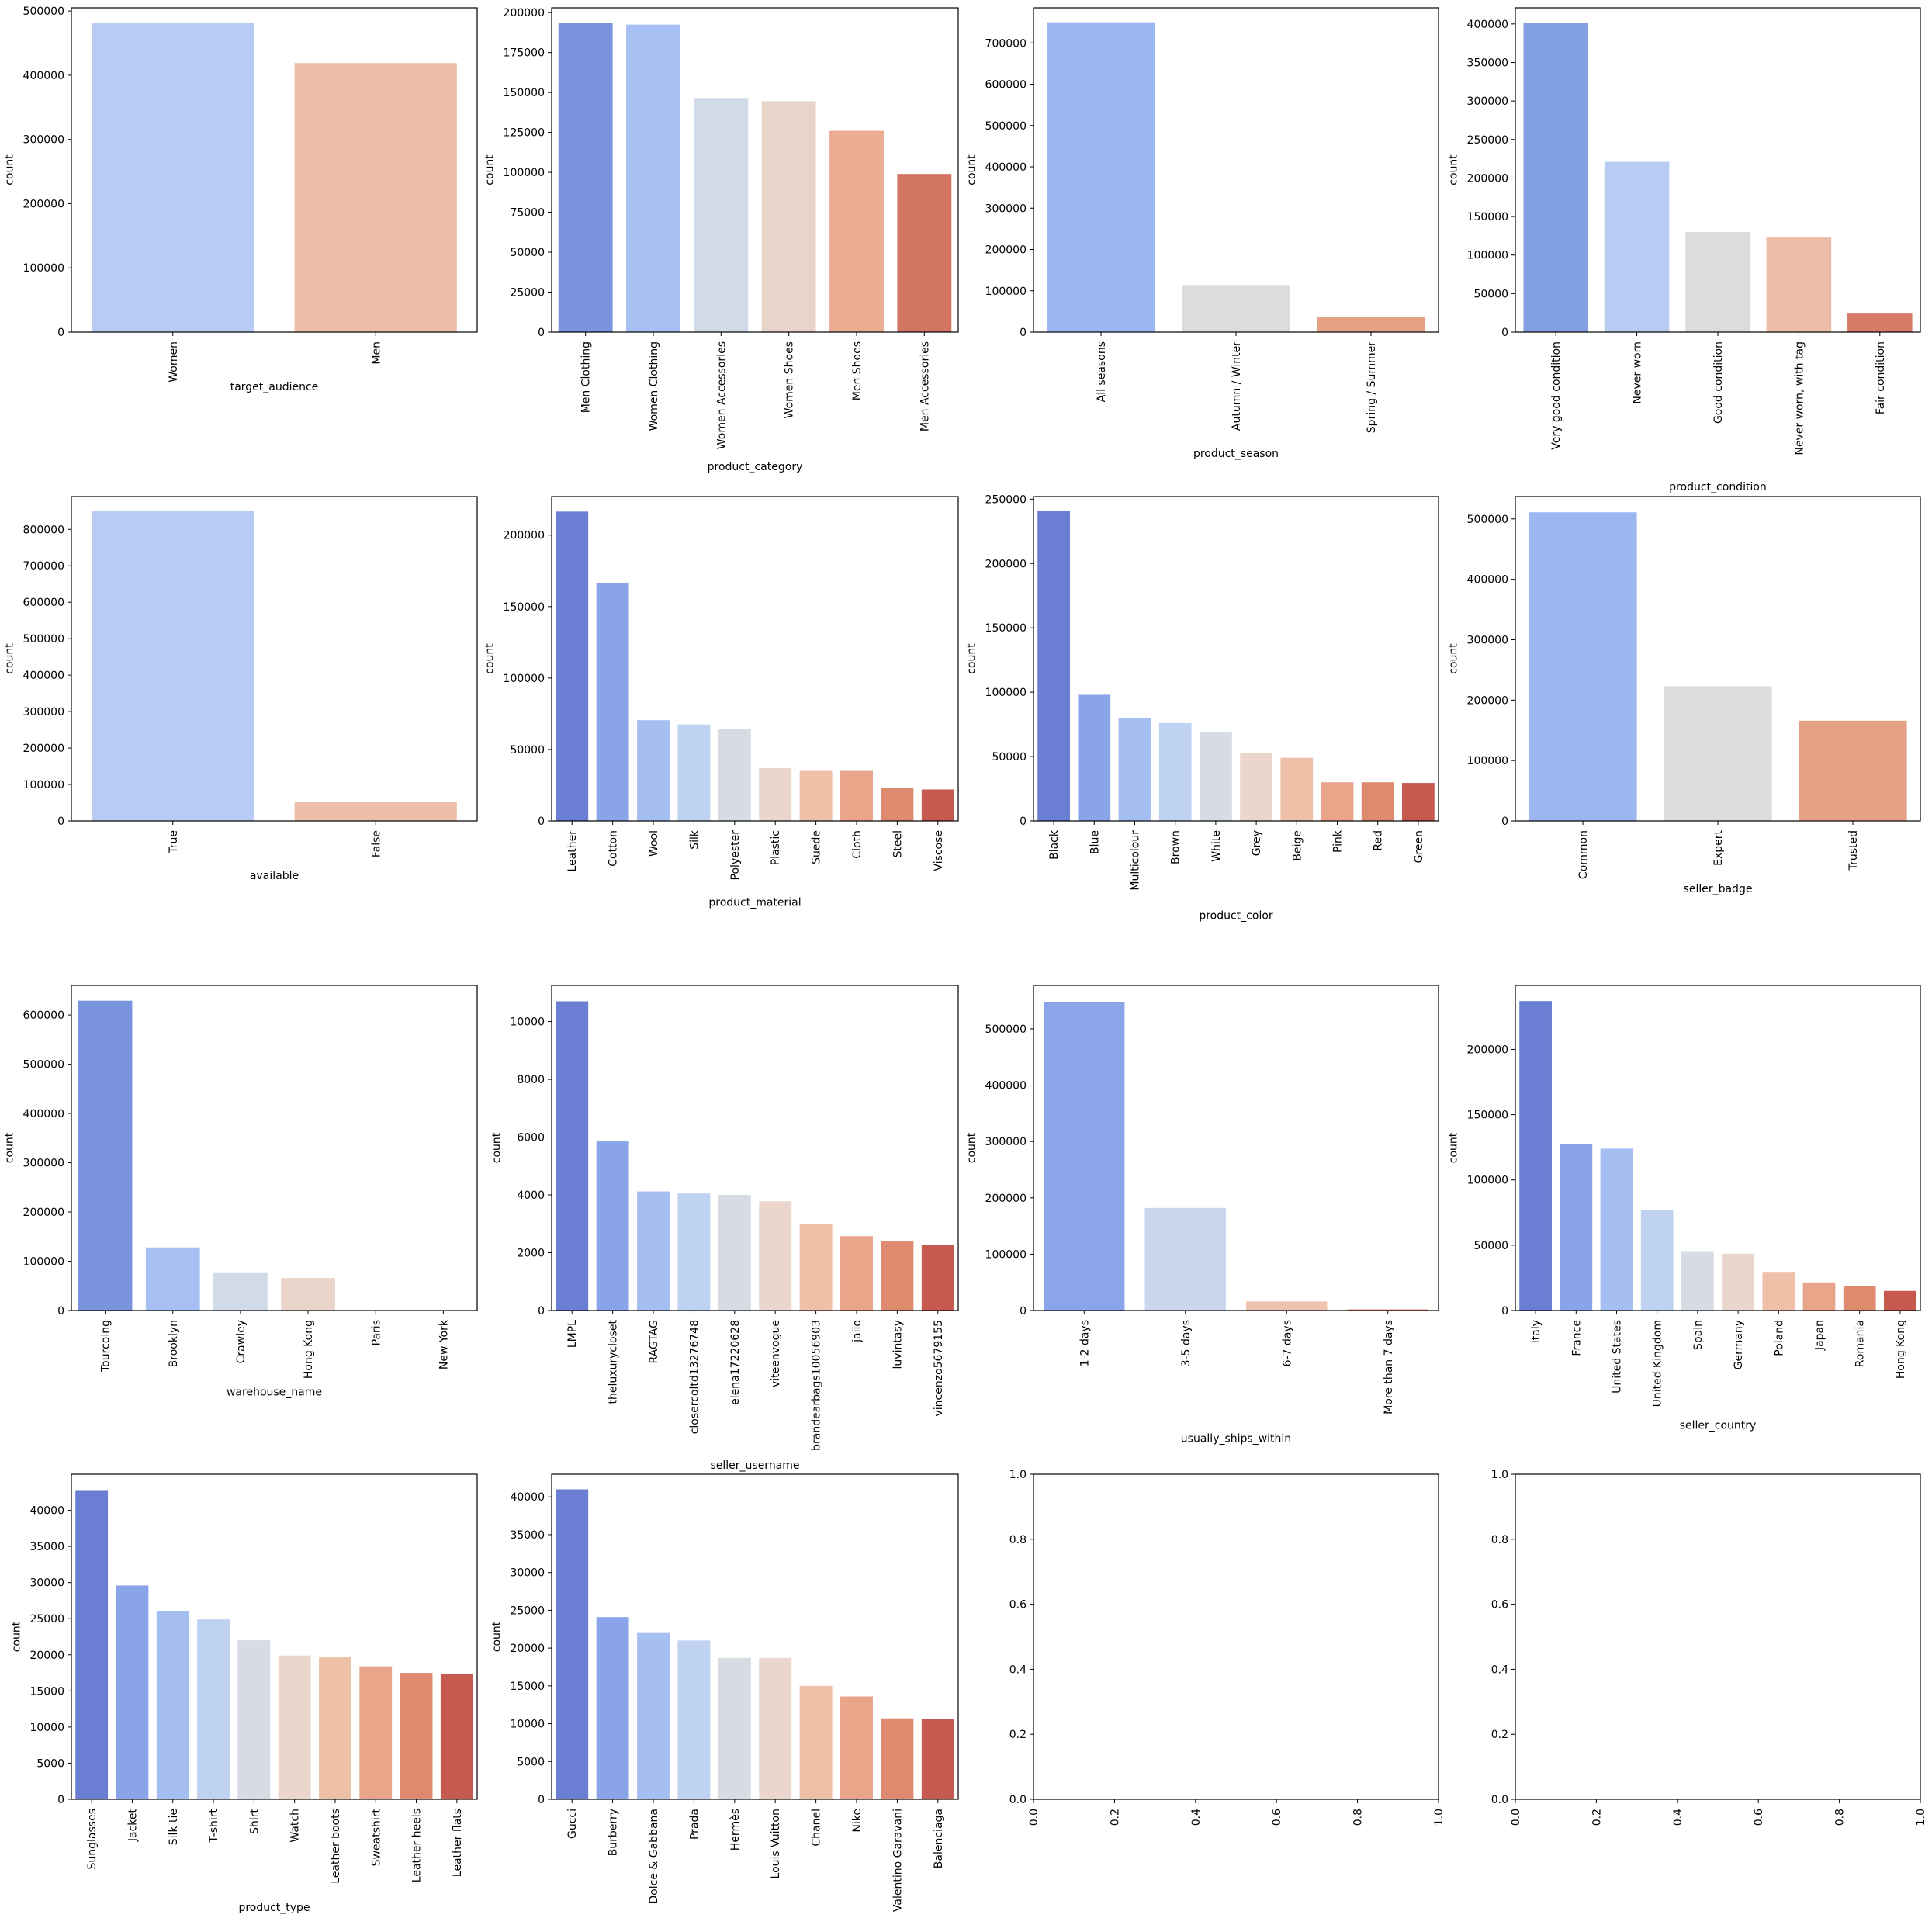  I want to click on x-tick-label: Hong Kong, so click(1901, 1349).